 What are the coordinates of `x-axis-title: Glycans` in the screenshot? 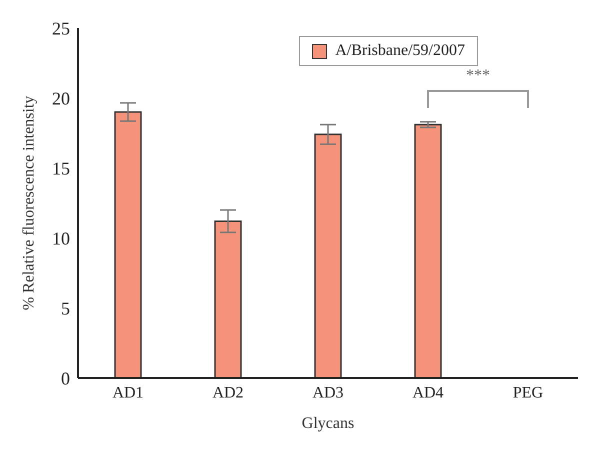 It's located at (328, 423).